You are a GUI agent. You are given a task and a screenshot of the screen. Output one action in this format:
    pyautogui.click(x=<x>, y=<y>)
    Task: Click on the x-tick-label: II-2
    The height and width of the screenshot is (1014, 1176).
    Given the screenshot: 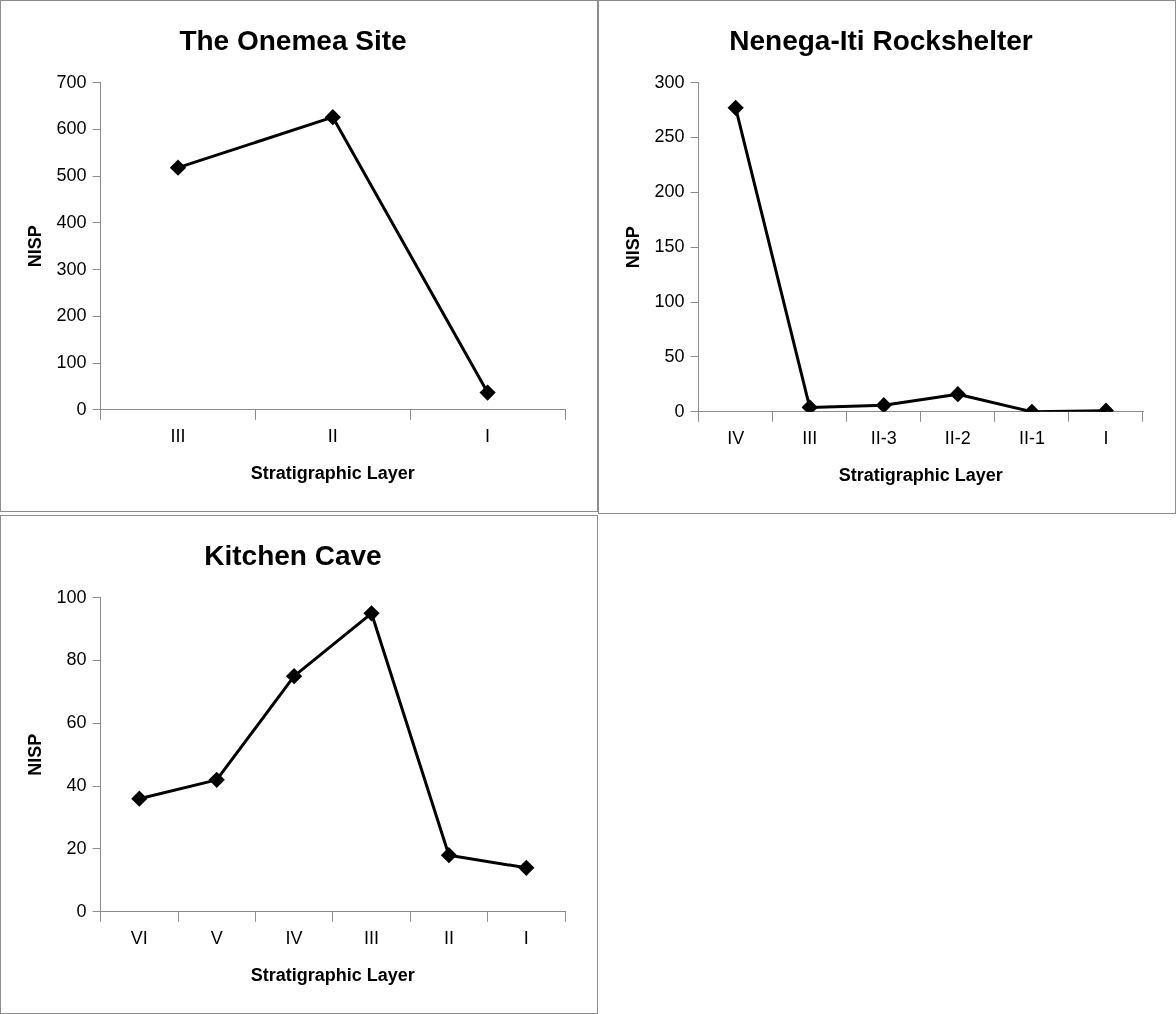 What is the action you would take?
    pyautogui.click(x=957, y=437)
    